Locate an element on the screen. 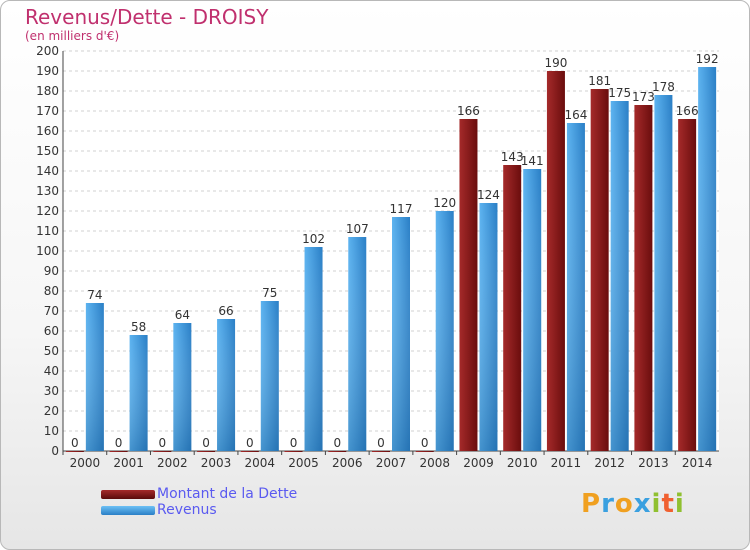 The height and width of the screenshot is (550, 750). logo-letter: x is located at coordinates (642, 504).